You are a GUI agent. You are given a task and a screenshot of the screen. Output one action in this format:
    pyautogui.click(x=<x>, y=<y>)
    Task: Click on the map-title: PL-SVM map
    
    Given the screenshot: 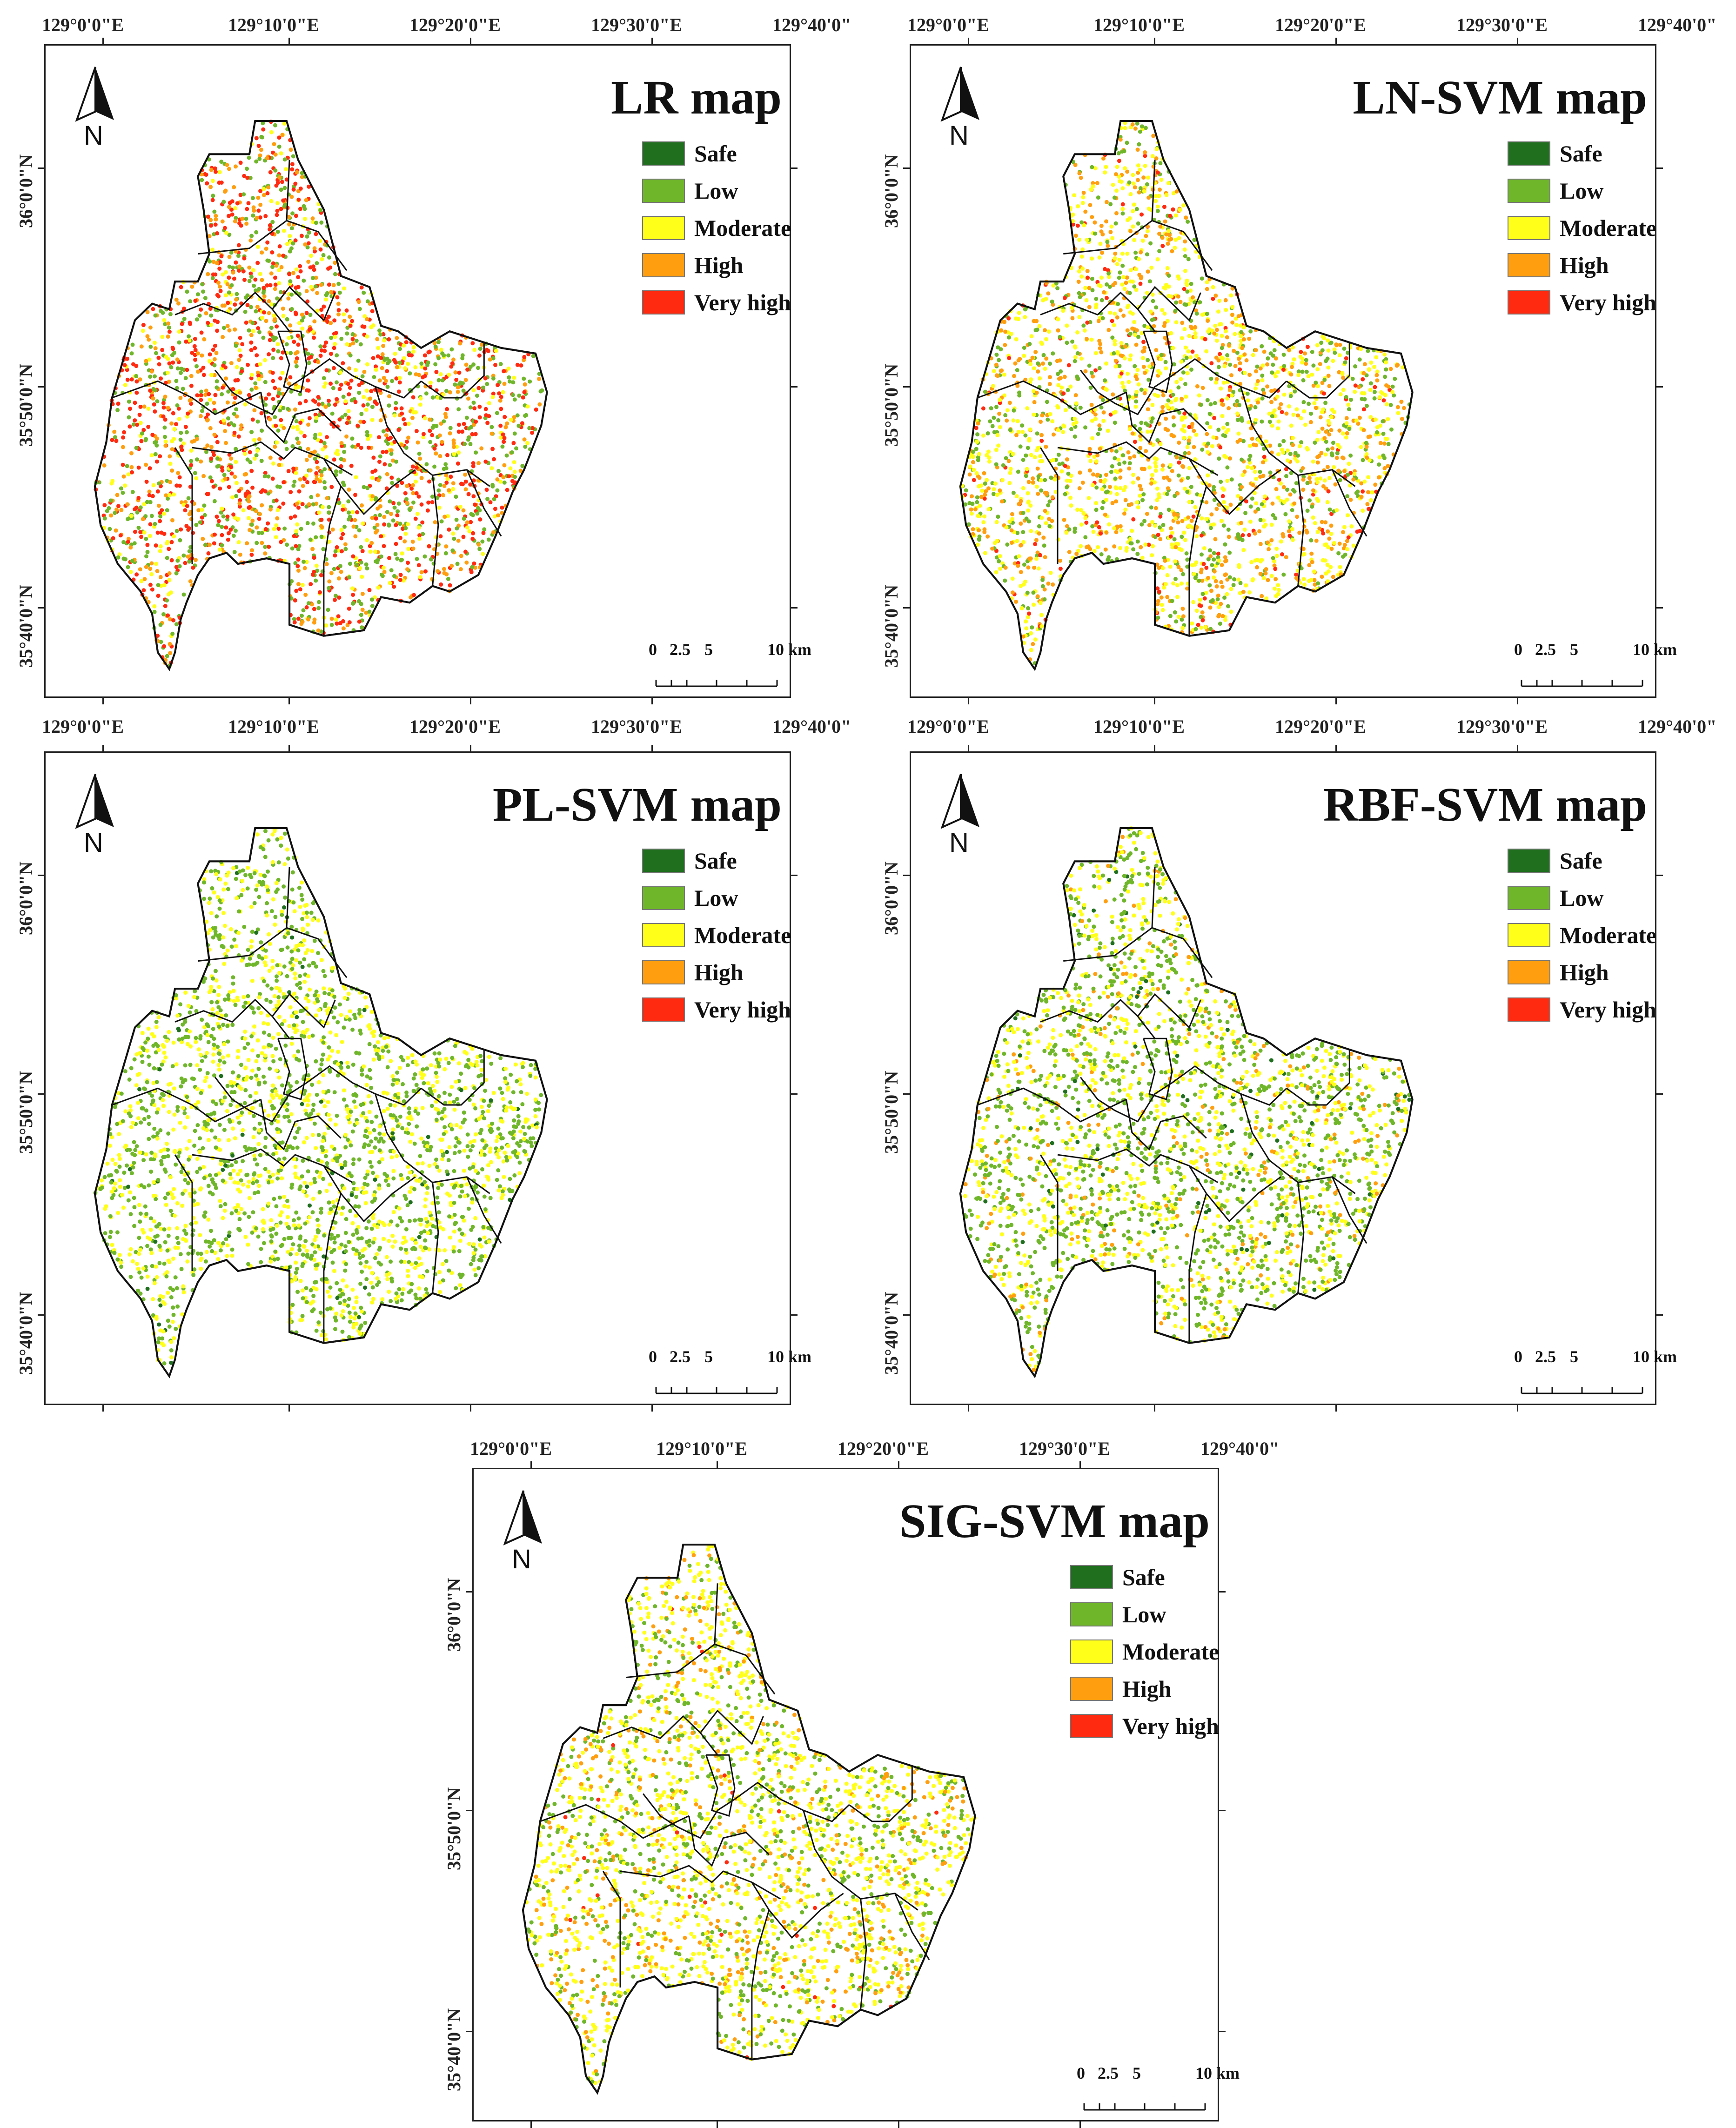 What is the action you would take?
    pyautogui.click(x=638, y=805)
    